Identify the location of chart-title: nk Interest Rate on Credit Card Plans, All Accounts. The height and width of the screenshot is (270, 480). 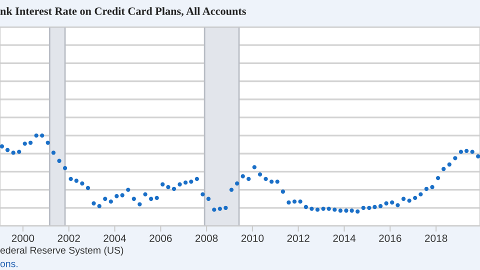
(123, 12).